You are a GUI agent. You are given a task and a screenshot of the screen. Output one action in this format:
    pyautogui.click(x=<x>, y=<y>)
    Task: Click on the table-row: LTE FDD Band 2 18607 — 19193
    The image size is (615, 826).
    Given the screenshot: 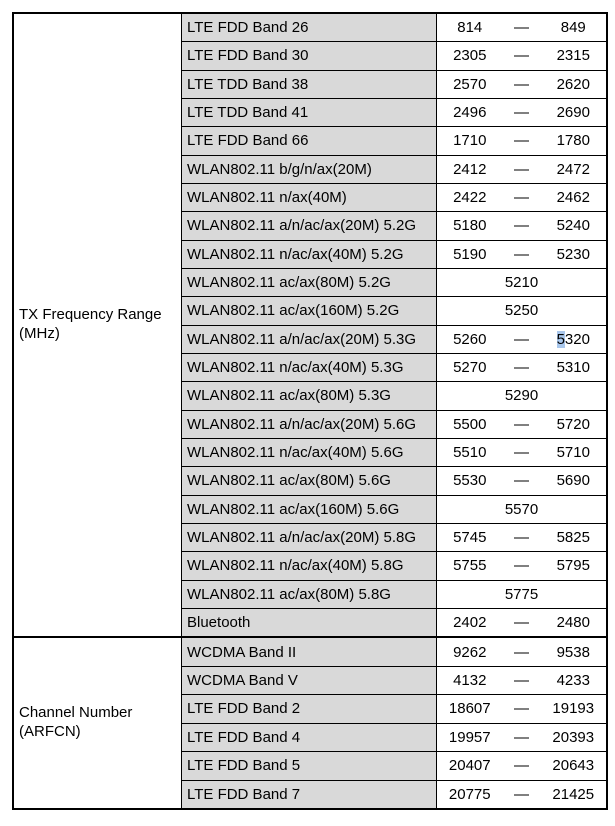 What is the action you would take?
    pyautogui.click(x=394, y=708)
    